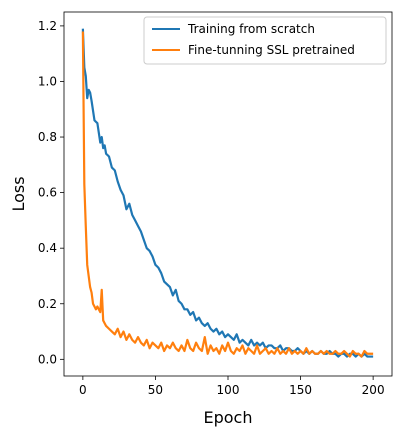  What do you see at coordinates (47, 359) in the screenshot?
I see `y-tick-label: 0.0` at bounding box center [47, 359].